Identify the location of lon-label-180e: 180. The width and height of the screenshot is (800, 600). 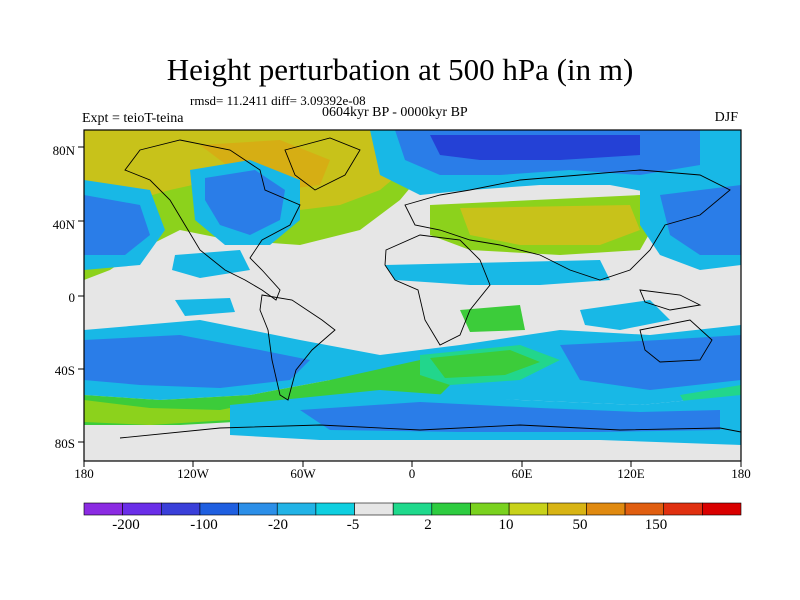
(741, 473).